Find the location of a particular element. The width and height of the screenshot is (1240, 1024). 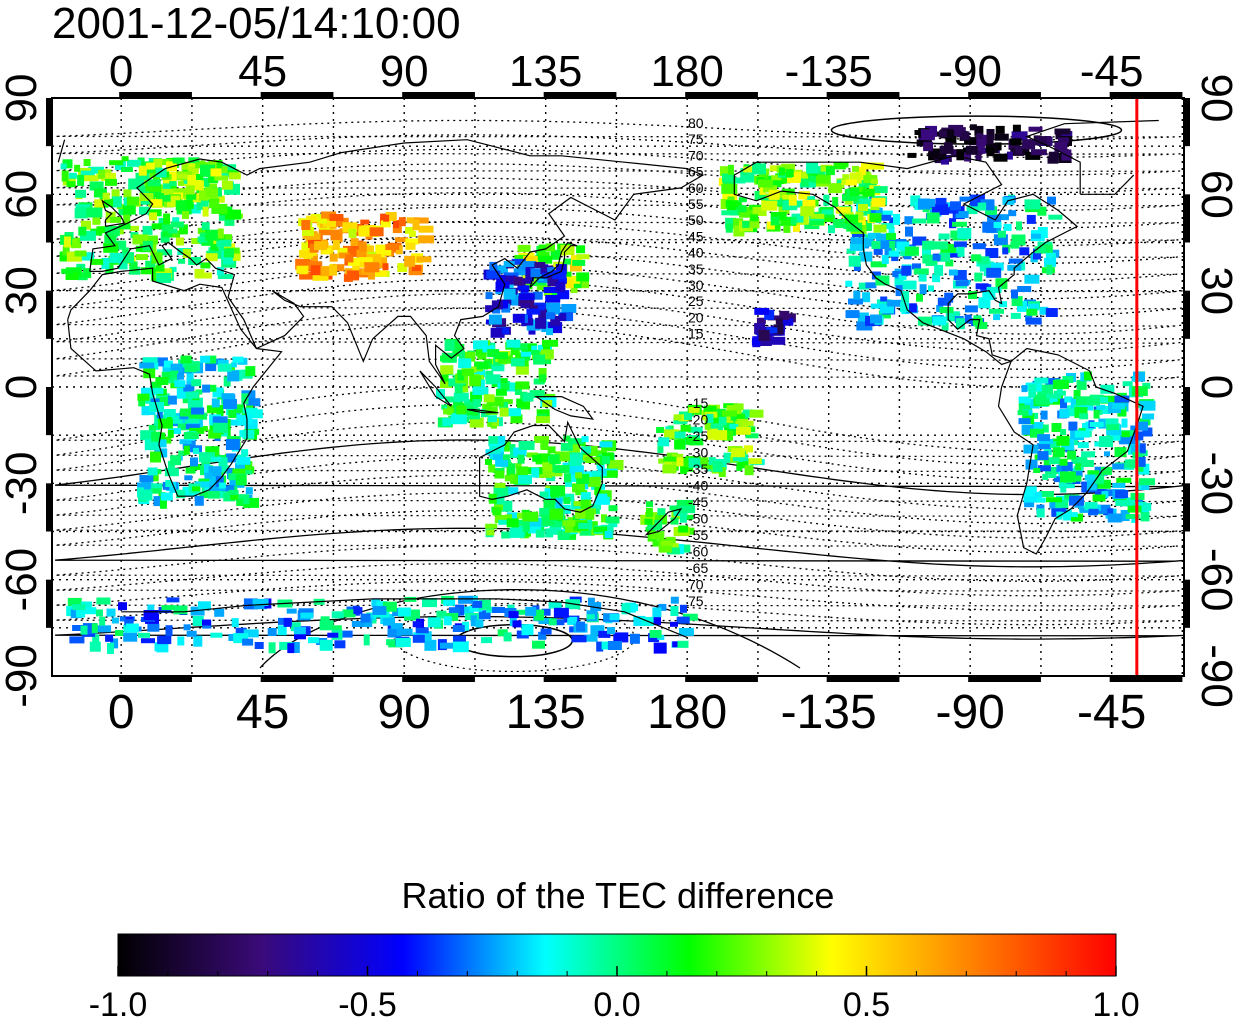

left-tick-bar is located at coordinates (49, 603).